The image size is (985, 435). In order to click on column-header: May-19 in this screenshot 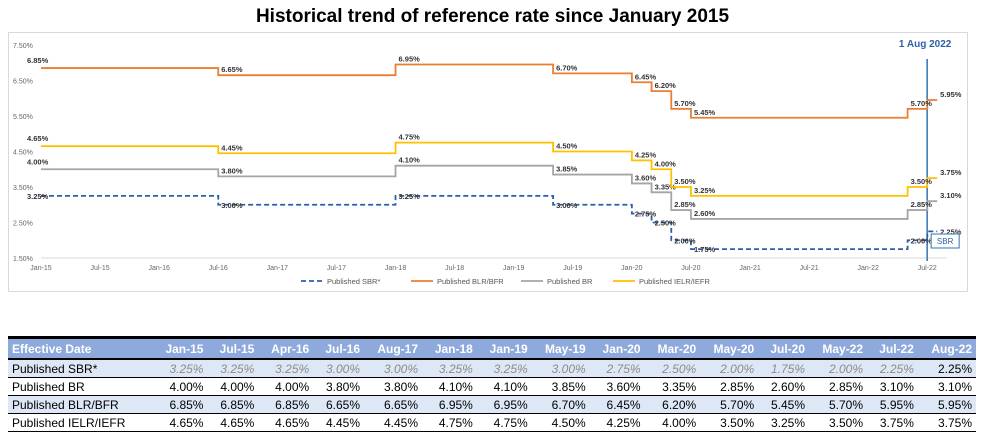, I will do `click(560, 348)`.